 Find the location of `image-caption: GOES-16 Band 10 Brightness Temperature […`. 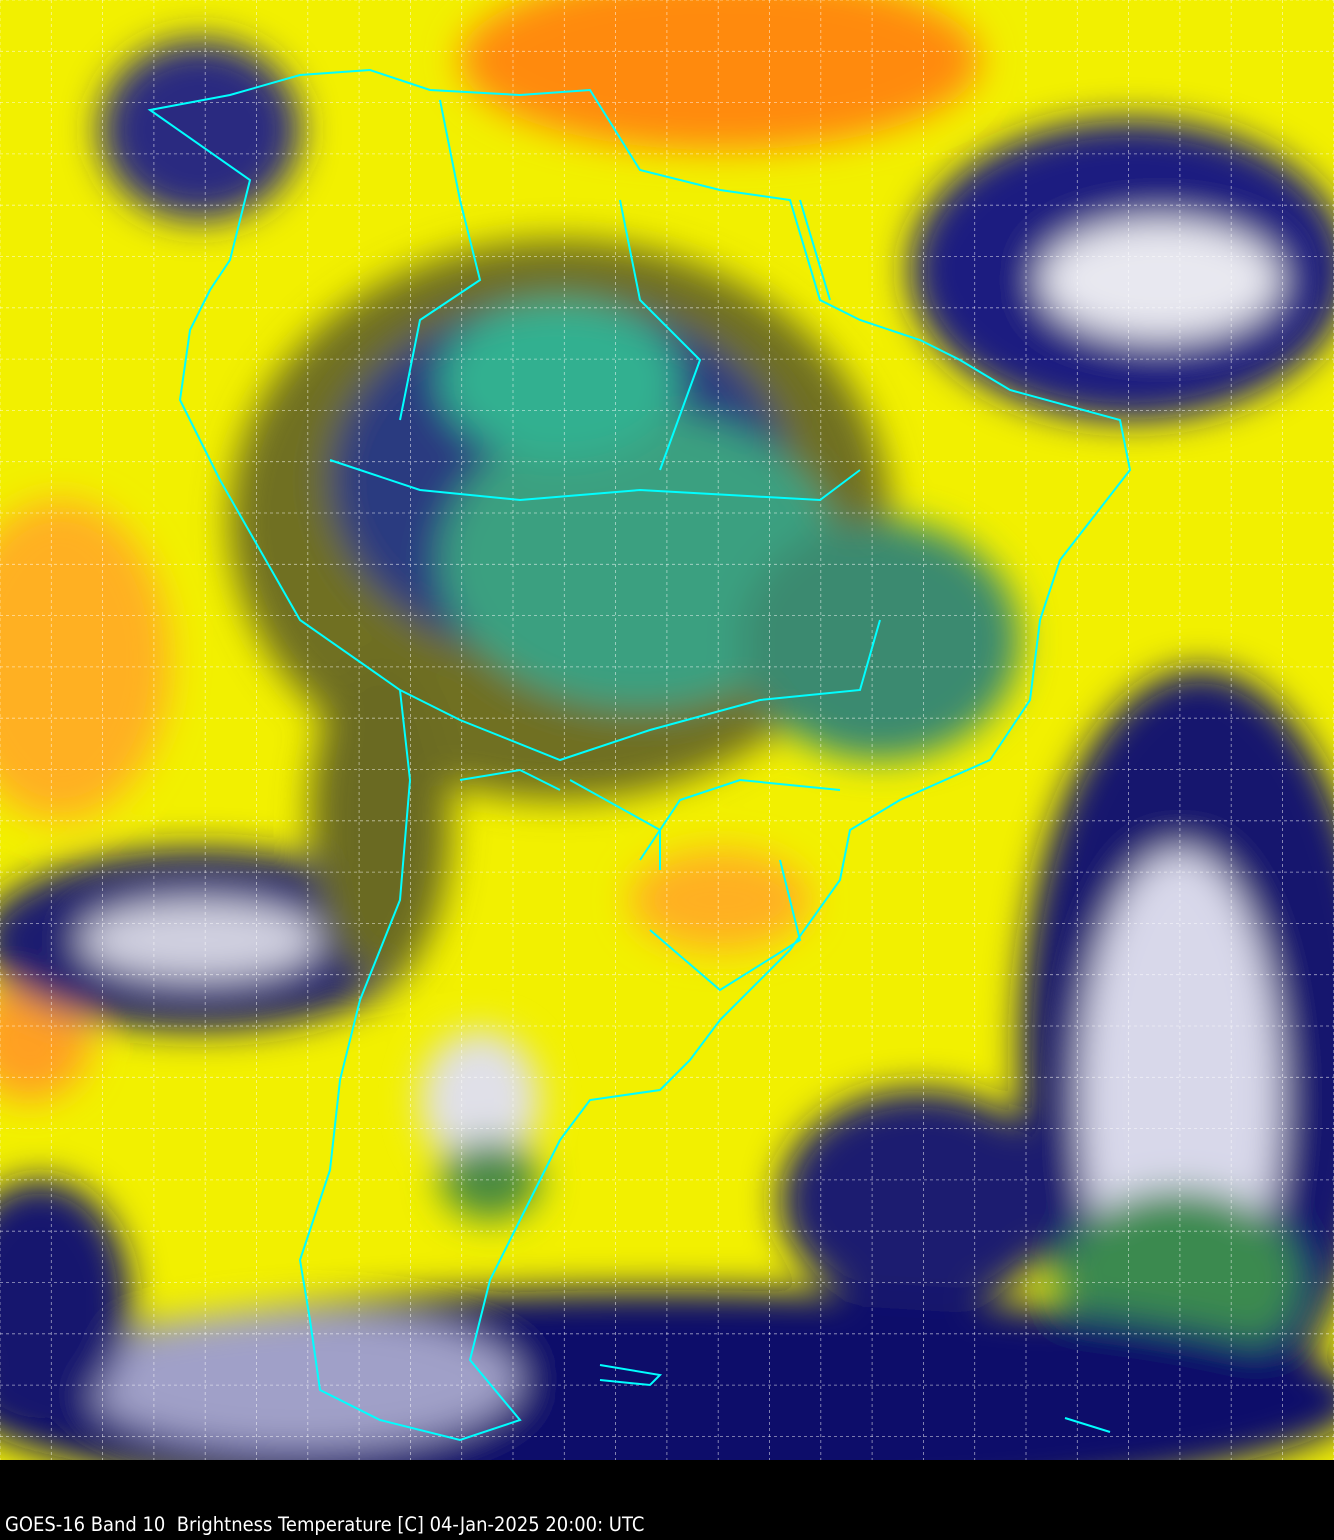

image-caption: GOES-16 Band 10 Brightness Temperature [… is located at coordinates (325, 1524).